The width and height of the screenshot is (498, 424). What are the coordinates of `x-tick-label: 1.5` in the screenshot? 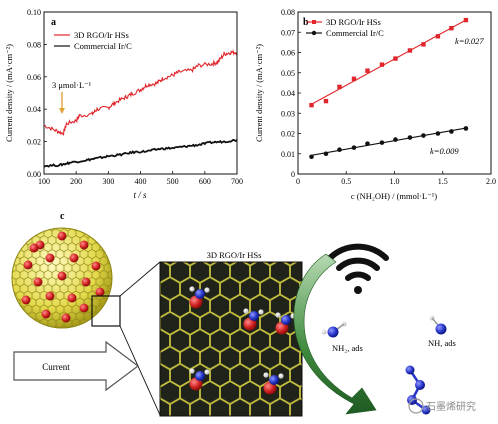 It's located at (443, 181).